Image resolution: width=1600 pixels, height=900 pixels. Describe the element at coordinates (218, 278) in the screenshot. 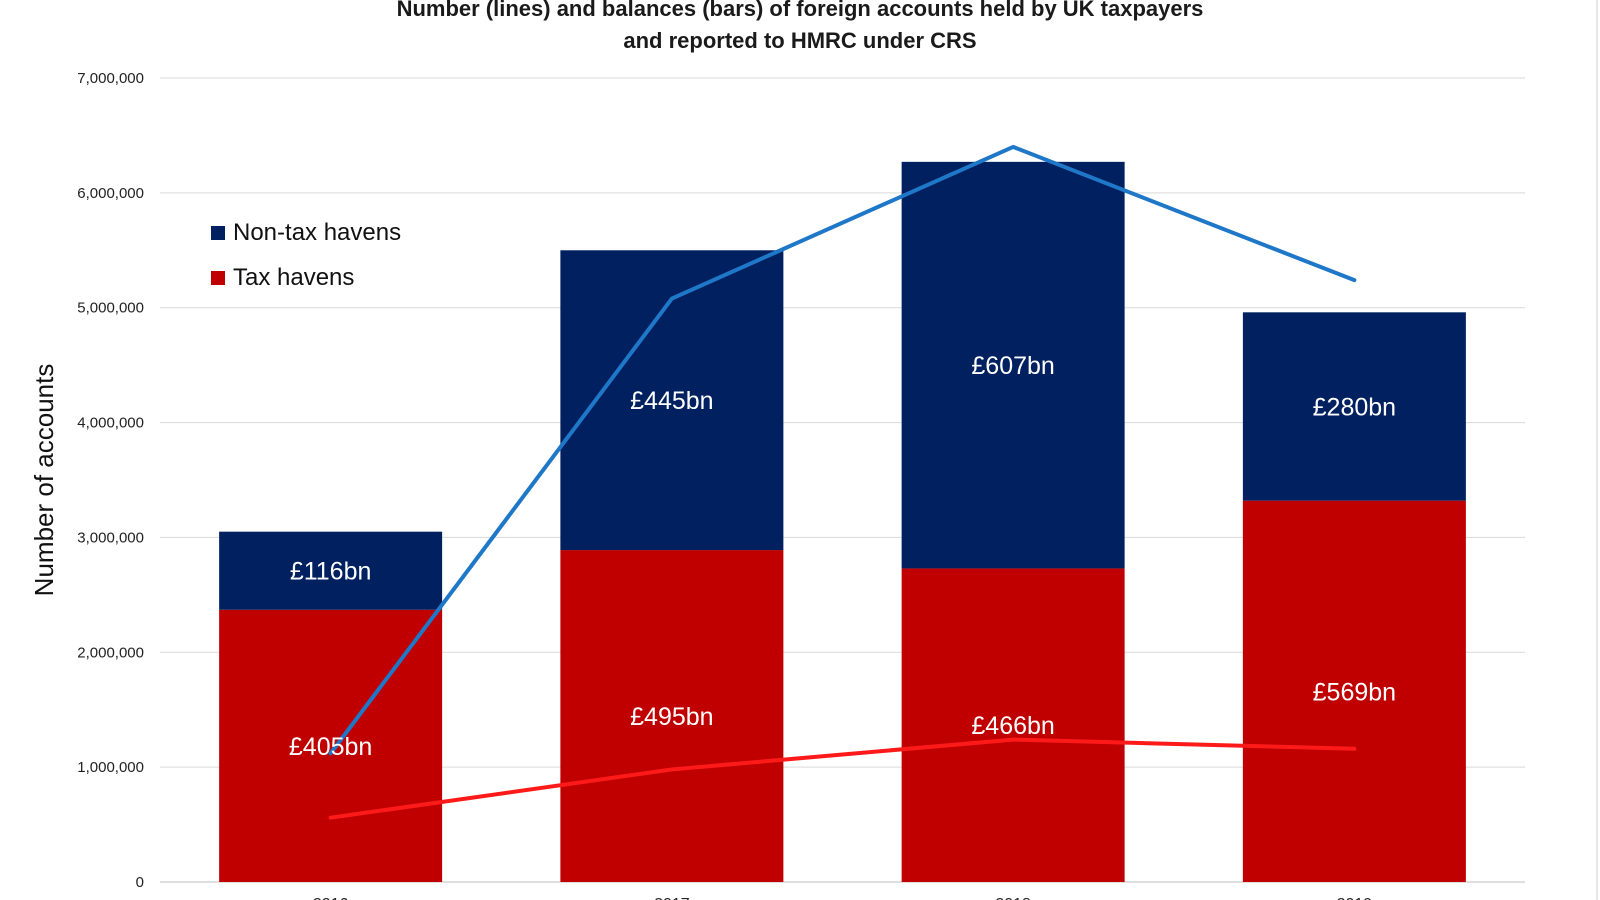

I see `legend-swatch-tax-havens` at that location.